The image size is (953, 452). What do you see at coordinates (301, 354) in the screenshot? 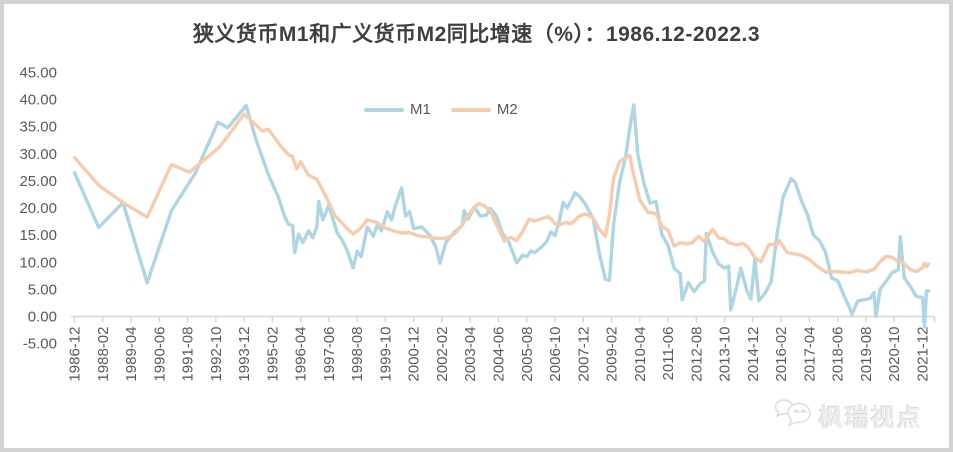
I see `x-tick-label: 1996-04` at bounding box center [301, 354].